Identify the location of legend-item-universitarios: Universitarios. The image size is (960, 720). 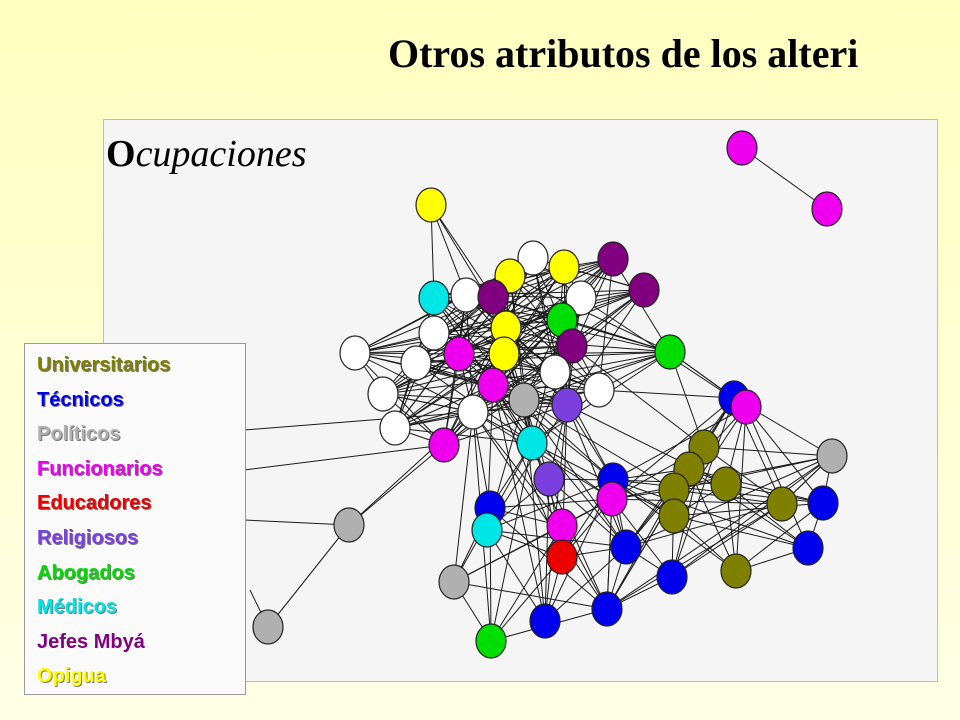
(104, 365).